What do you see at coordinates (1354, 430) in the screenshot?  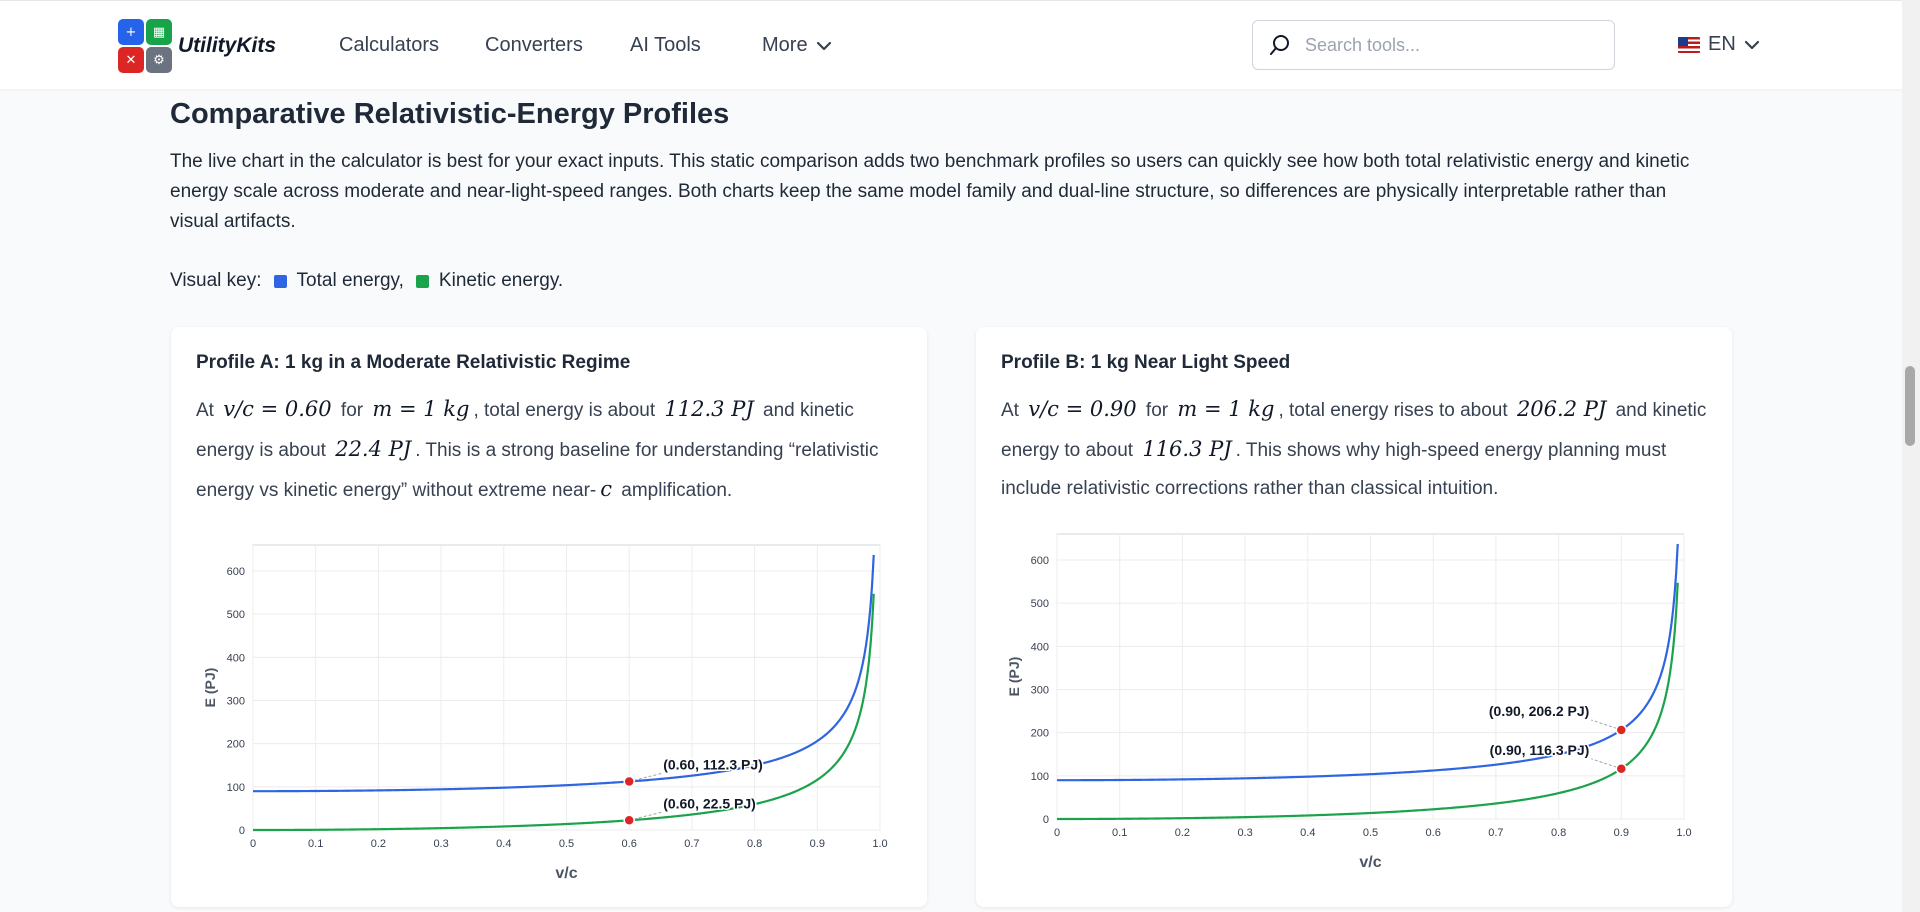 I see `text-fragment: and kinetic energy to about` at bounding box center [1354, 430].